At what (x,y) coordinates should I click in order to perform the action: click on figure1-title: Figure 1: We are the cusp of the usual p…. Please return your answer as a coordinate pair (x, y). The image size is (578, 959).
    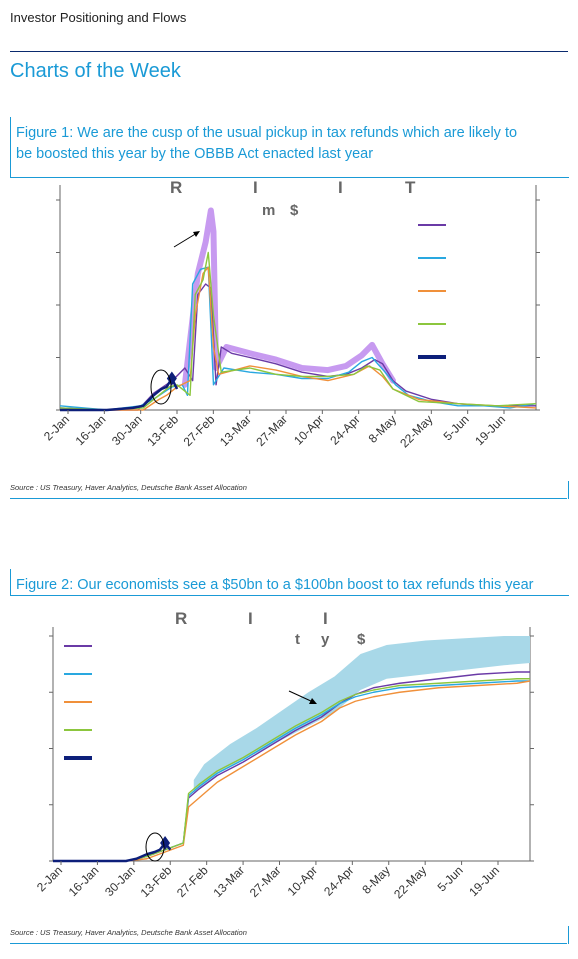
    Looking at the image, I should click on (266, 144).